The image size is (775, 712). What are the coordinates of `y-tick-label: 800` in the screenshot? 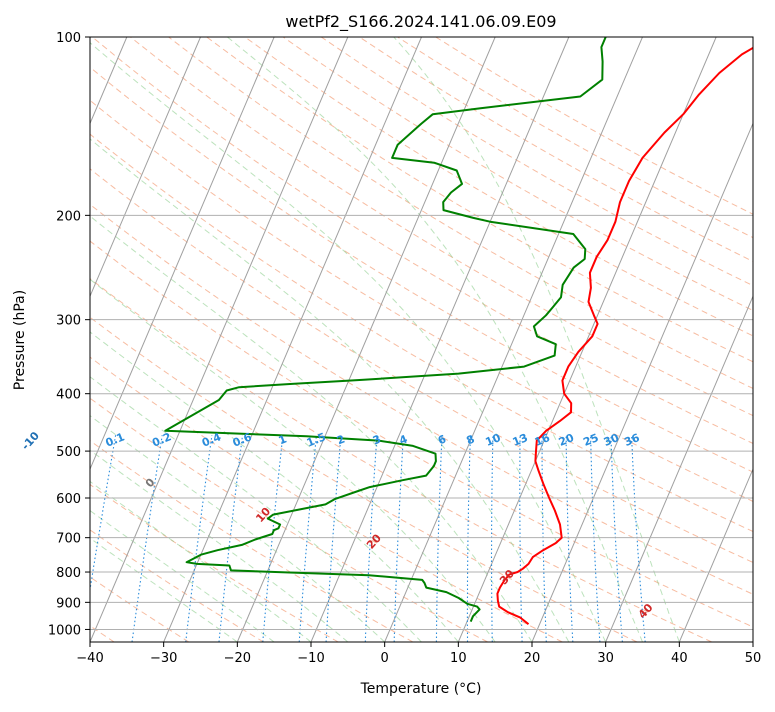 It's located at (68, 573).